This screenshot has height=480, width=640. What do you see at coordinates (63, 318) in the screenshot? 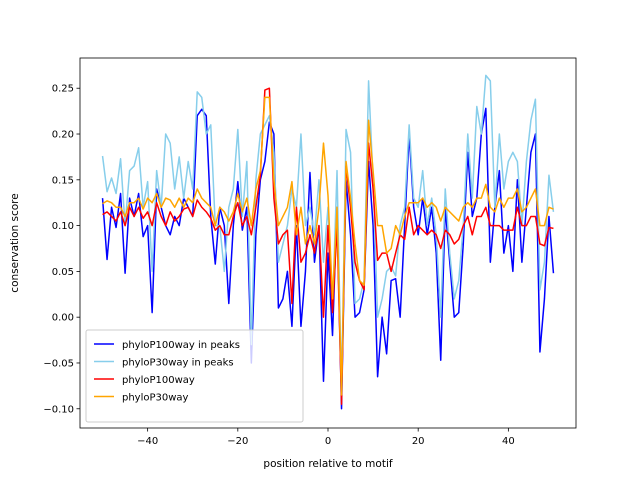
I see `y-tick-label: 0.00` at bounding box center [63, 318].